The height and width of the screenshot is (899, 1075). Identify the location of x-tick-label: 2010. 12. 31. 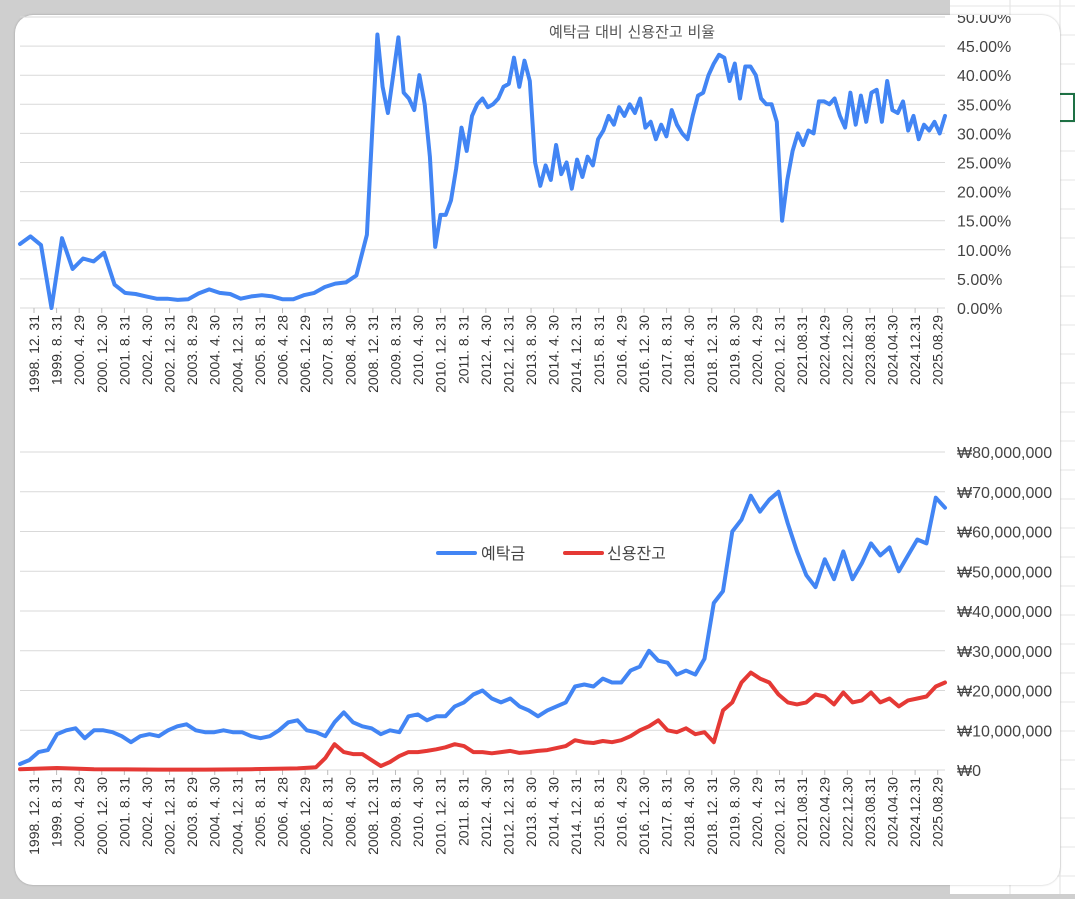
(441, 816).